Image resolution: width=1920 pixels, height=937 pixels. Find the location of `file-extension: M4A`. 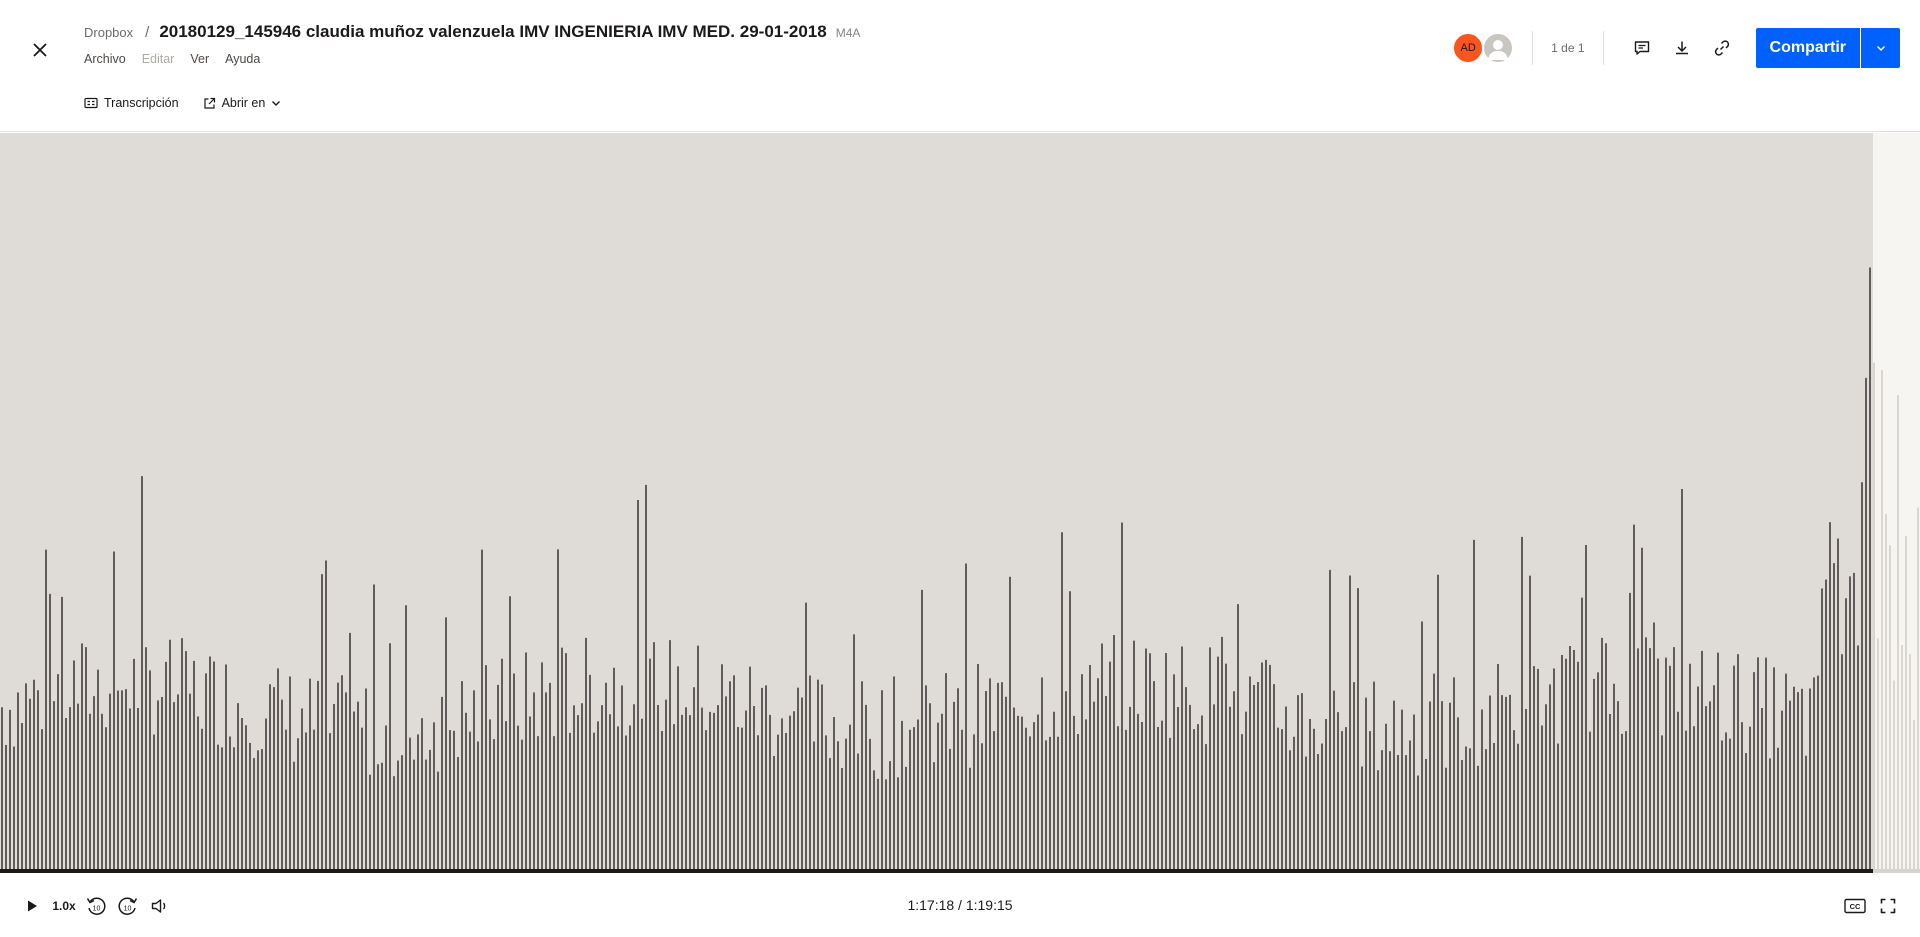

file-extension: M4A is located at coordinates (848, 33).